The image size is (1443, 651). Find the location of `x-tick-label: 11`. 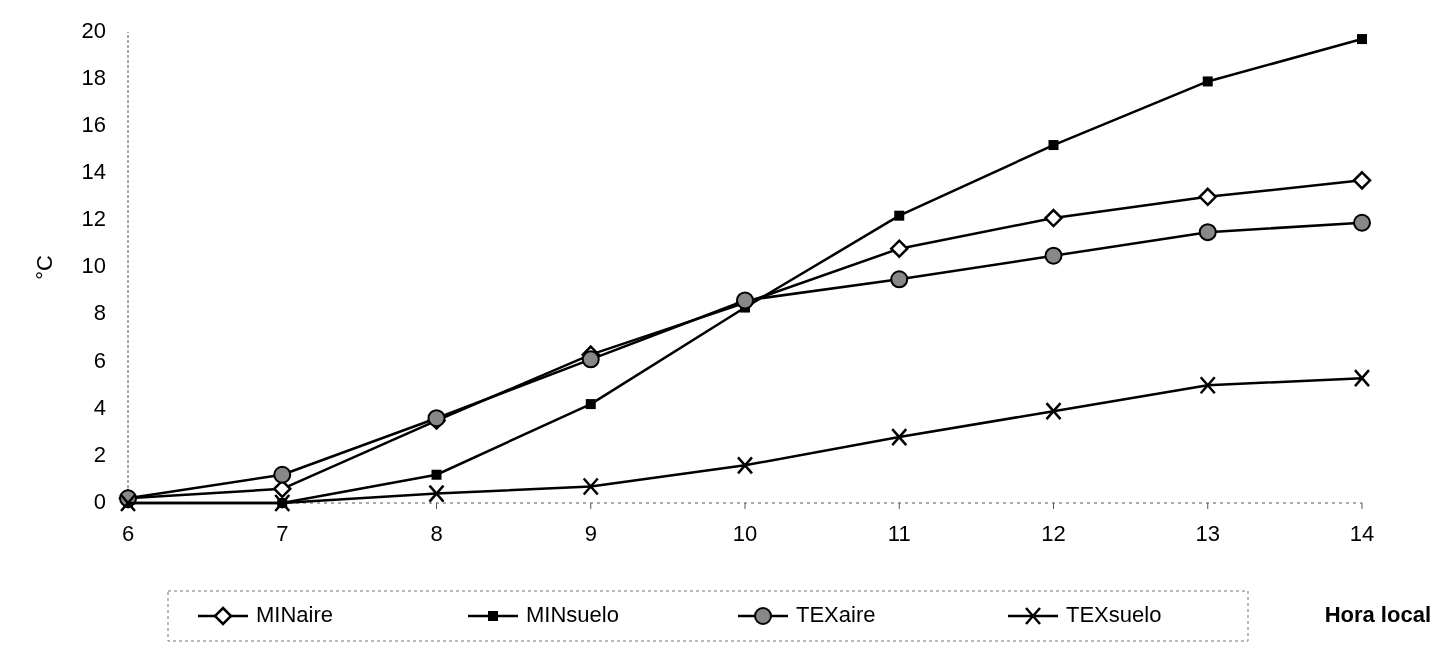

x-tick-label: 11 is located at coordinates (899, 533).